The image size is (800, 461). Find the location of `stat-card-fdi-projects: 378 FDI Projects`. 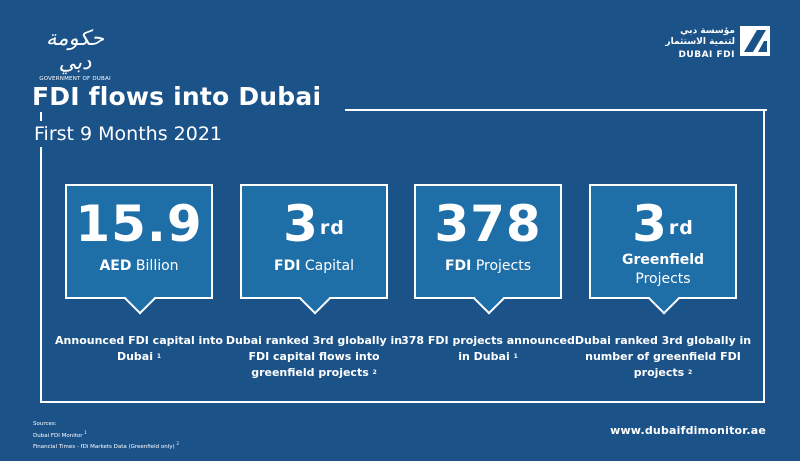

stat-card-fdi-projects: 378 FDI Projects is located at coordinates (488, 241).